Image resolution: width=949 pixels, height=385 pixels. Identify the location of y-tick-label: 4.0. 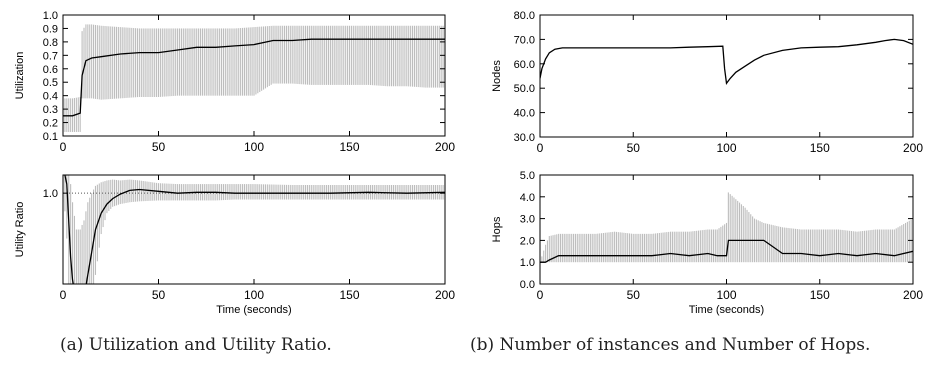
(527, 198).